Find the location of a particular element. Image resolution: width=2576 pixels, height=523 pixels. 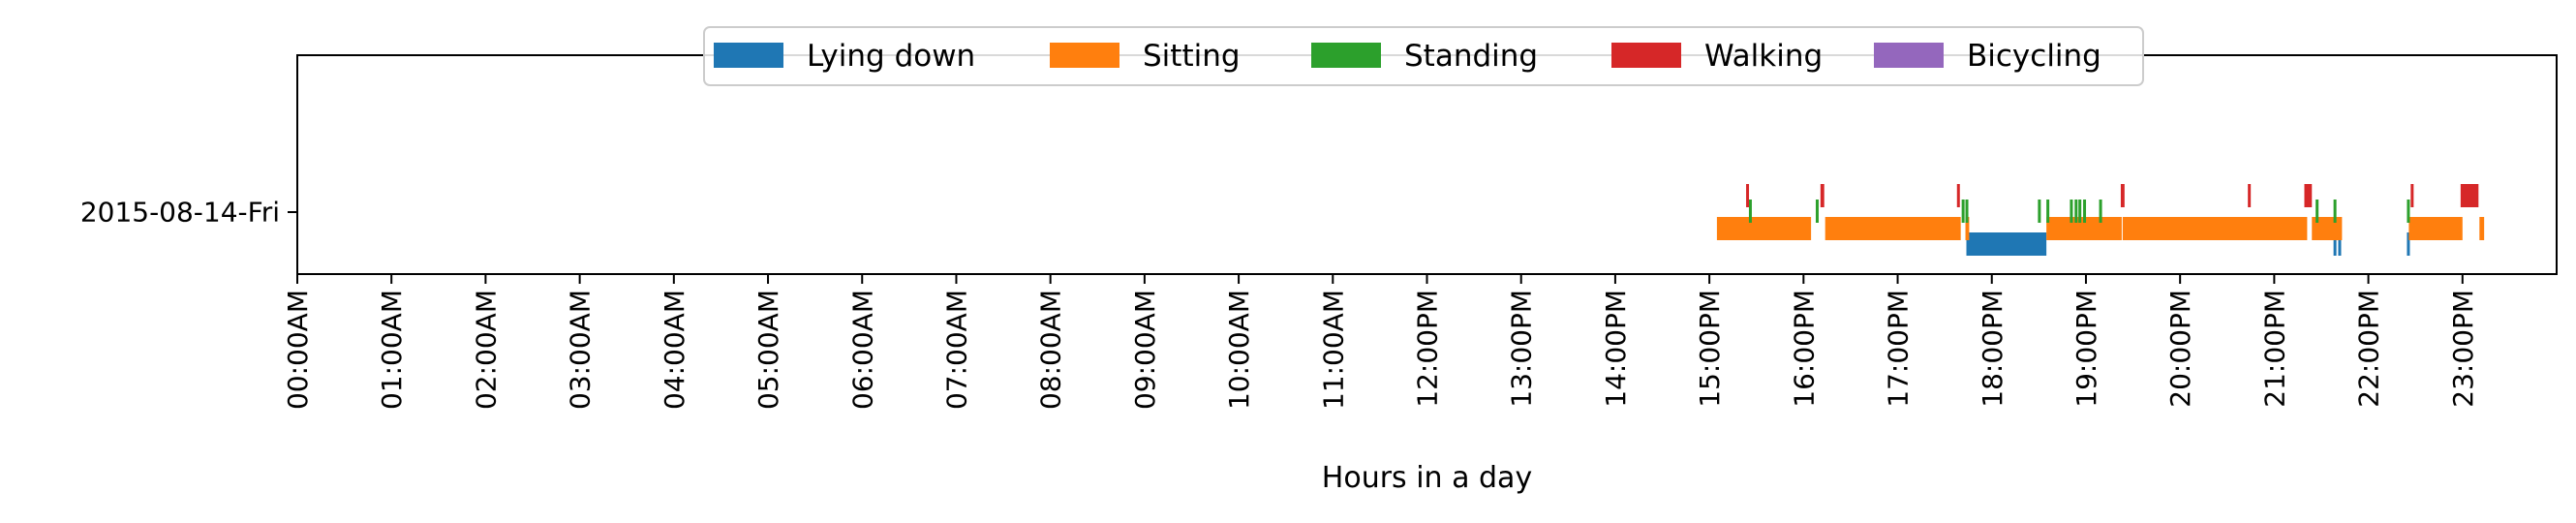

x-tick-label: 01:00AM is located at coordinates (392, 350).